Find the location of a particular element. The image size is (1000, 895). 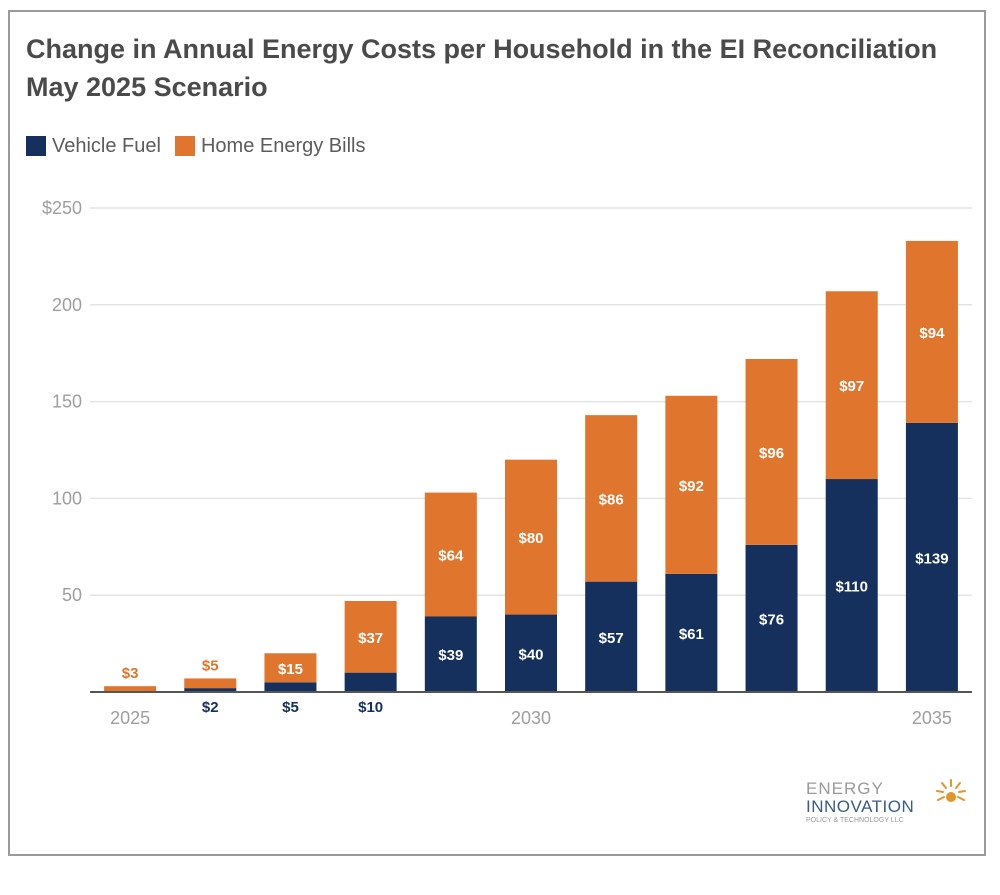

data-label-vehicle-fuel-2027: $5 is located at coordinates (290, 707).